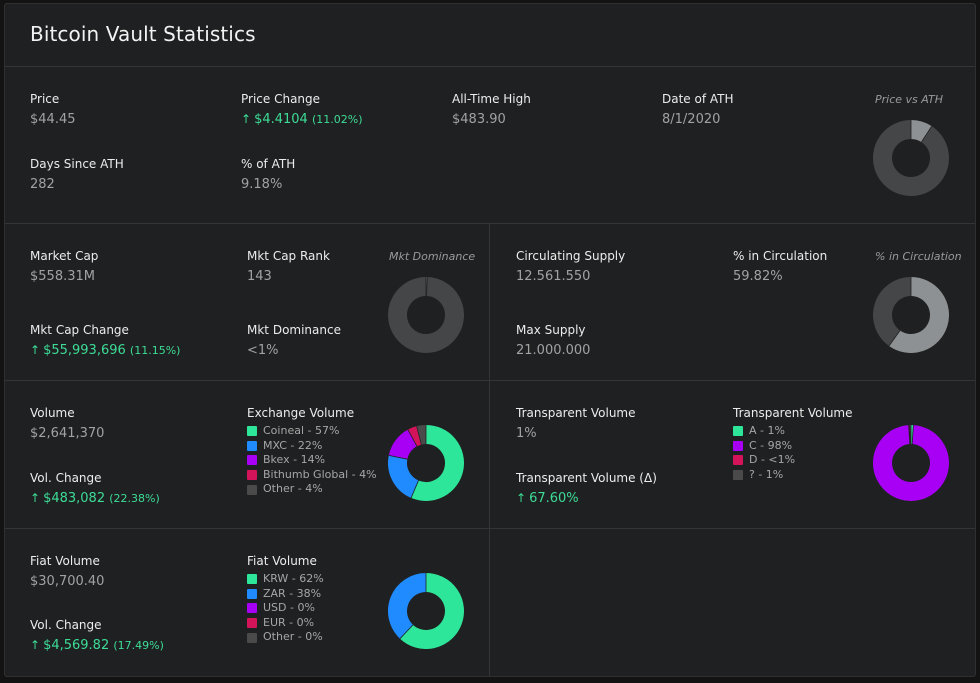 This screenshot has width=980, height=683. I want to click on mkt-dominance-donut, so click(426, 315).